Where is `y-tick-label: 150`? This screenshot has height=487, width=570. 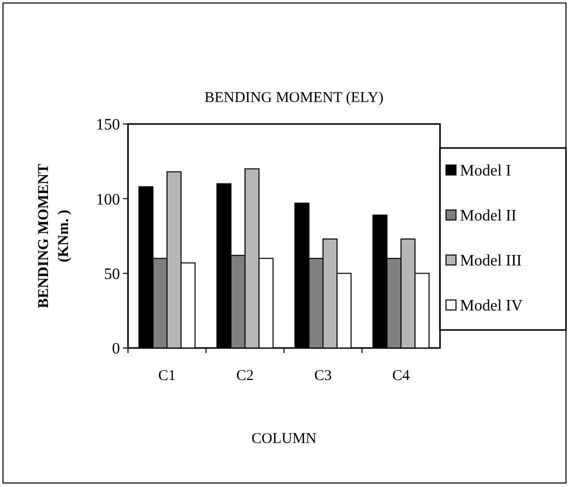 y-tick-label: 150 is located at coordinates (108, 125).